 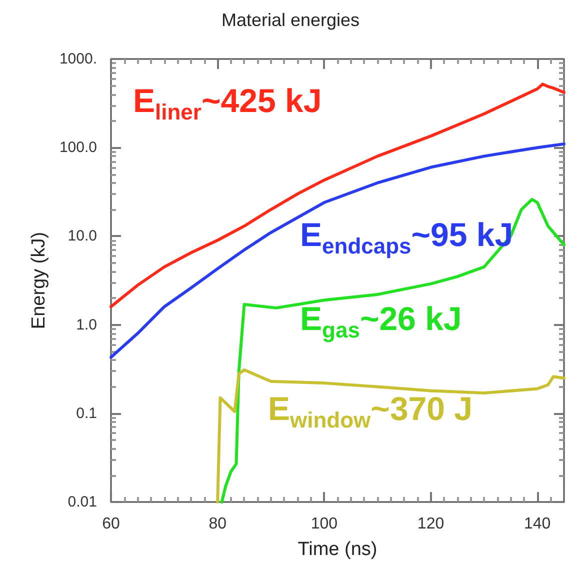 What do you see at coordinates (86, 325) in the screenshot?
I see `y-tick-label: 1.0` at bounding box center [86, 325].